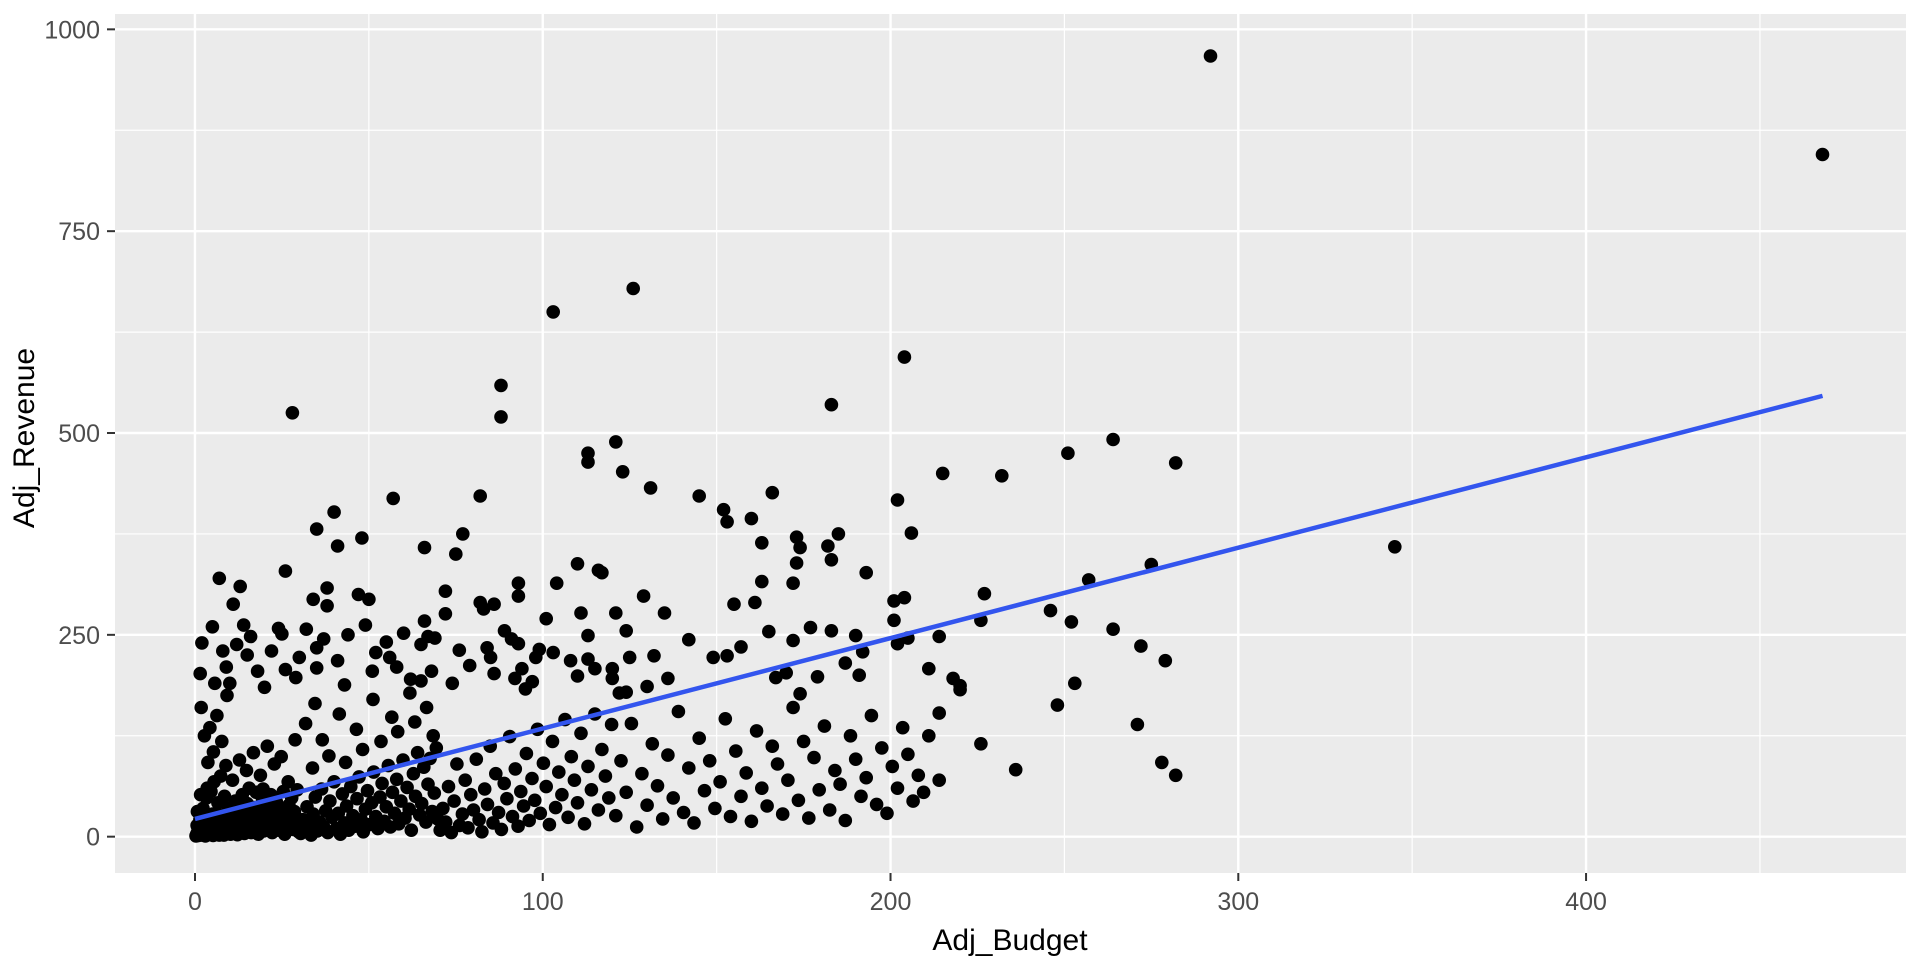  What do you see at coordinates (195, 902) in the screenshot?
I see `x-tick-label: 0` at bounding box center [195, 902].